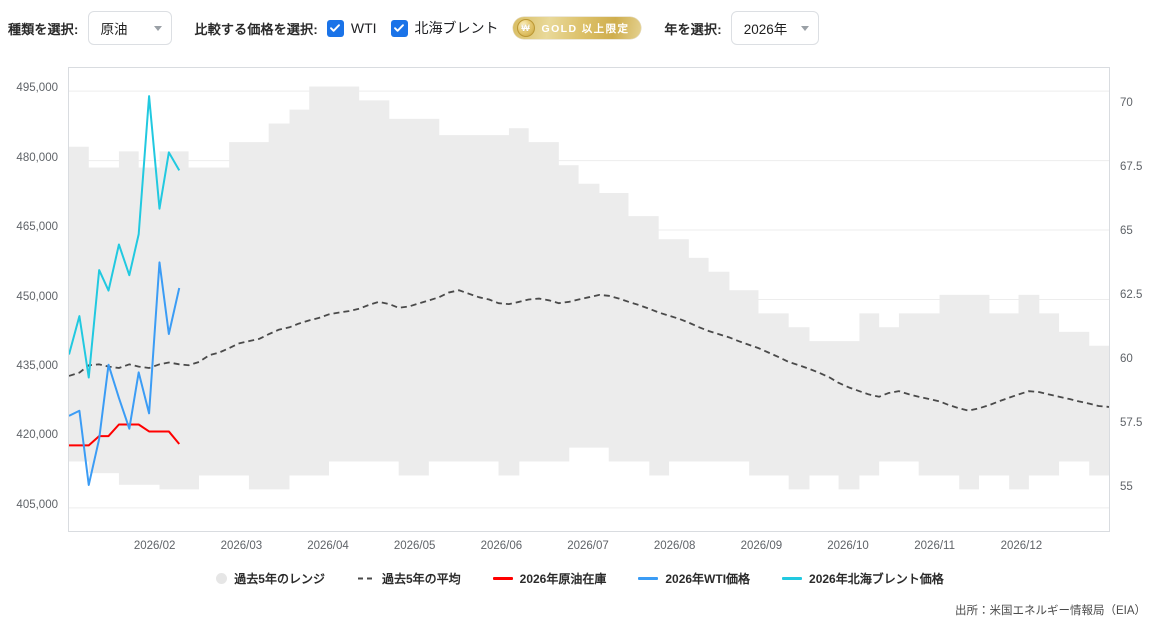  Describe the element at coordinates (328, 546) in the screenshot. I see `x-axis-tick: 2026/04` at that location.